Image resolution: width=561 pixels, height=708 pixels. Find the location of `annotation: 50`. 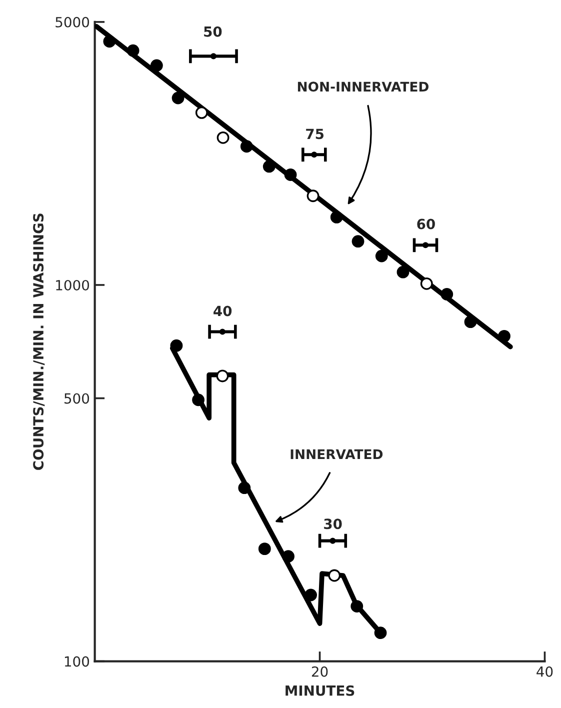

annotation: 50 is located at coordinates (213, 31).